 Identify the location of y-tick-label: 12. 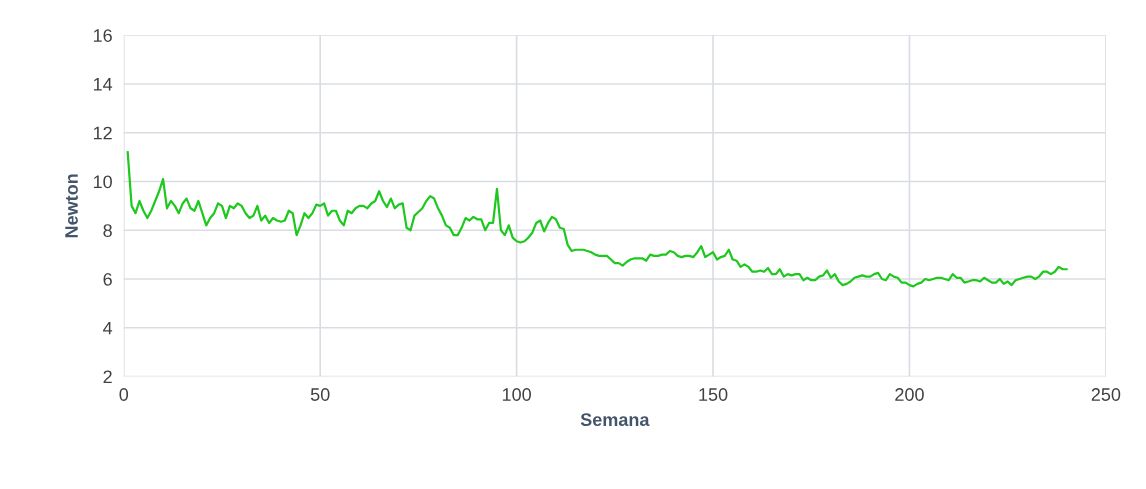
(102, 133).